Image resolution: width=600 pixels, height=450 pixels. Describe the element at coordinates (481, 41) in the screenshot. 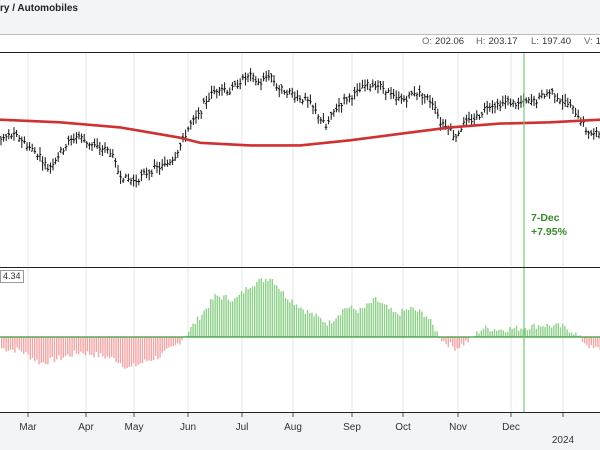

I see `ohlc-high-key: H:` at that location.